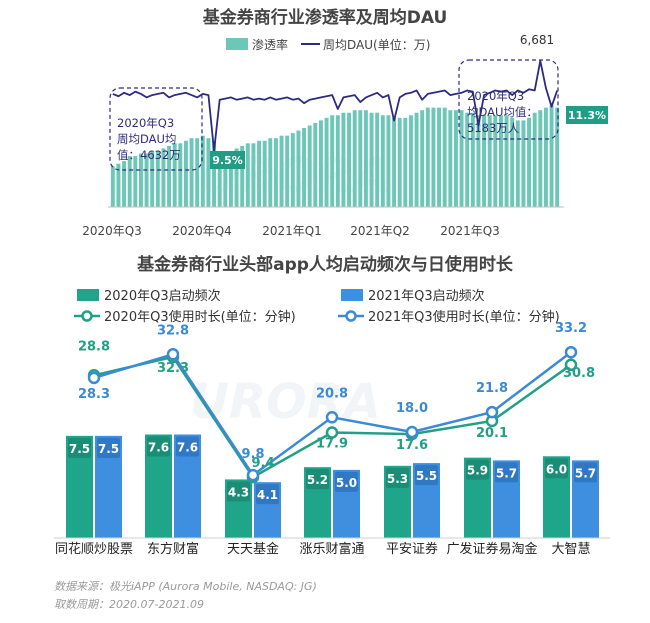 The image size is (650, 623). What do you see at coordinates (346, 483) in the screenshot?
I see `freq-2021-label: 5.0` at bounding box center [346, 483].